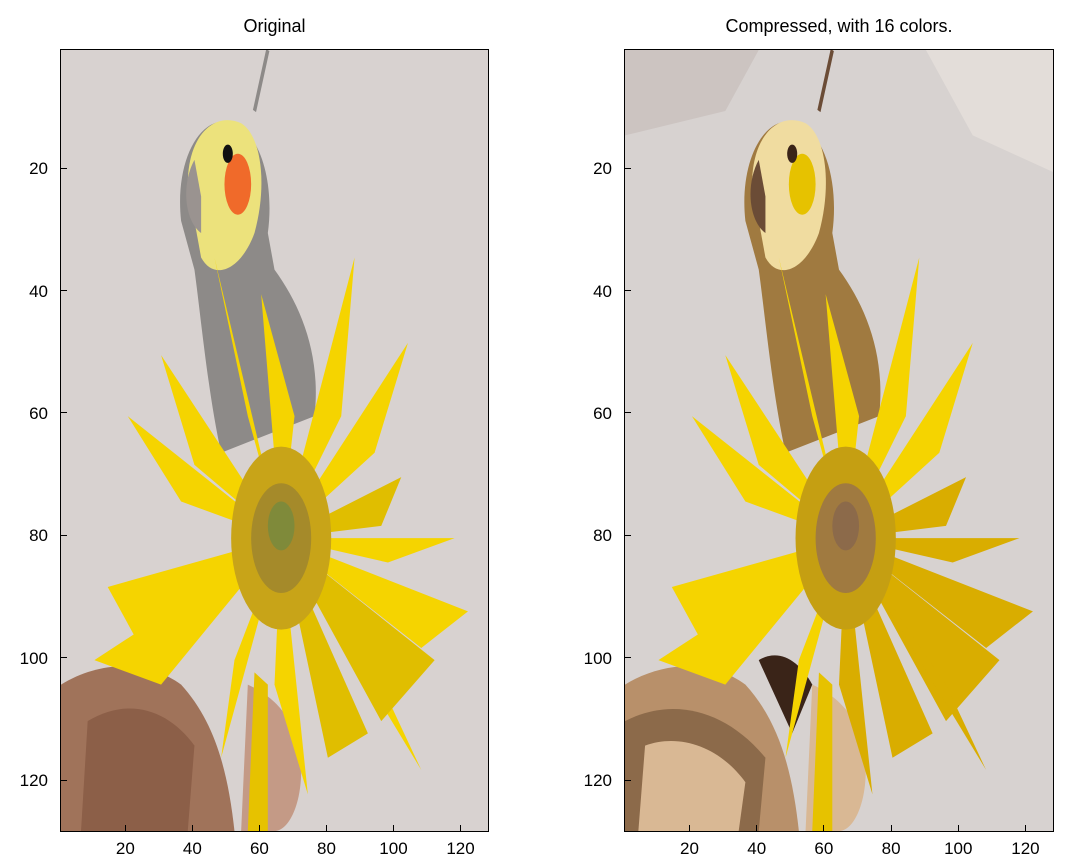 The width and height of the screenshot is (1074, 868). I want to click on right-xtick-label: 120, so click(1025, 848).